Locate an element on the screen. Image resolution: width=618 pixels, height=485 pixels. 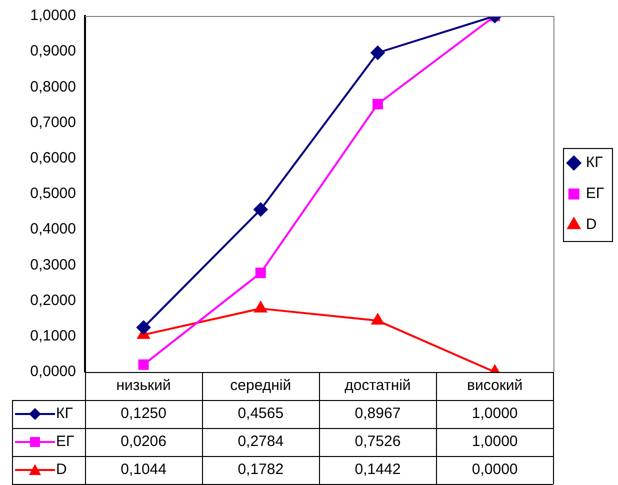
data-label: 0,4565 is located at coordinates (261, 413).